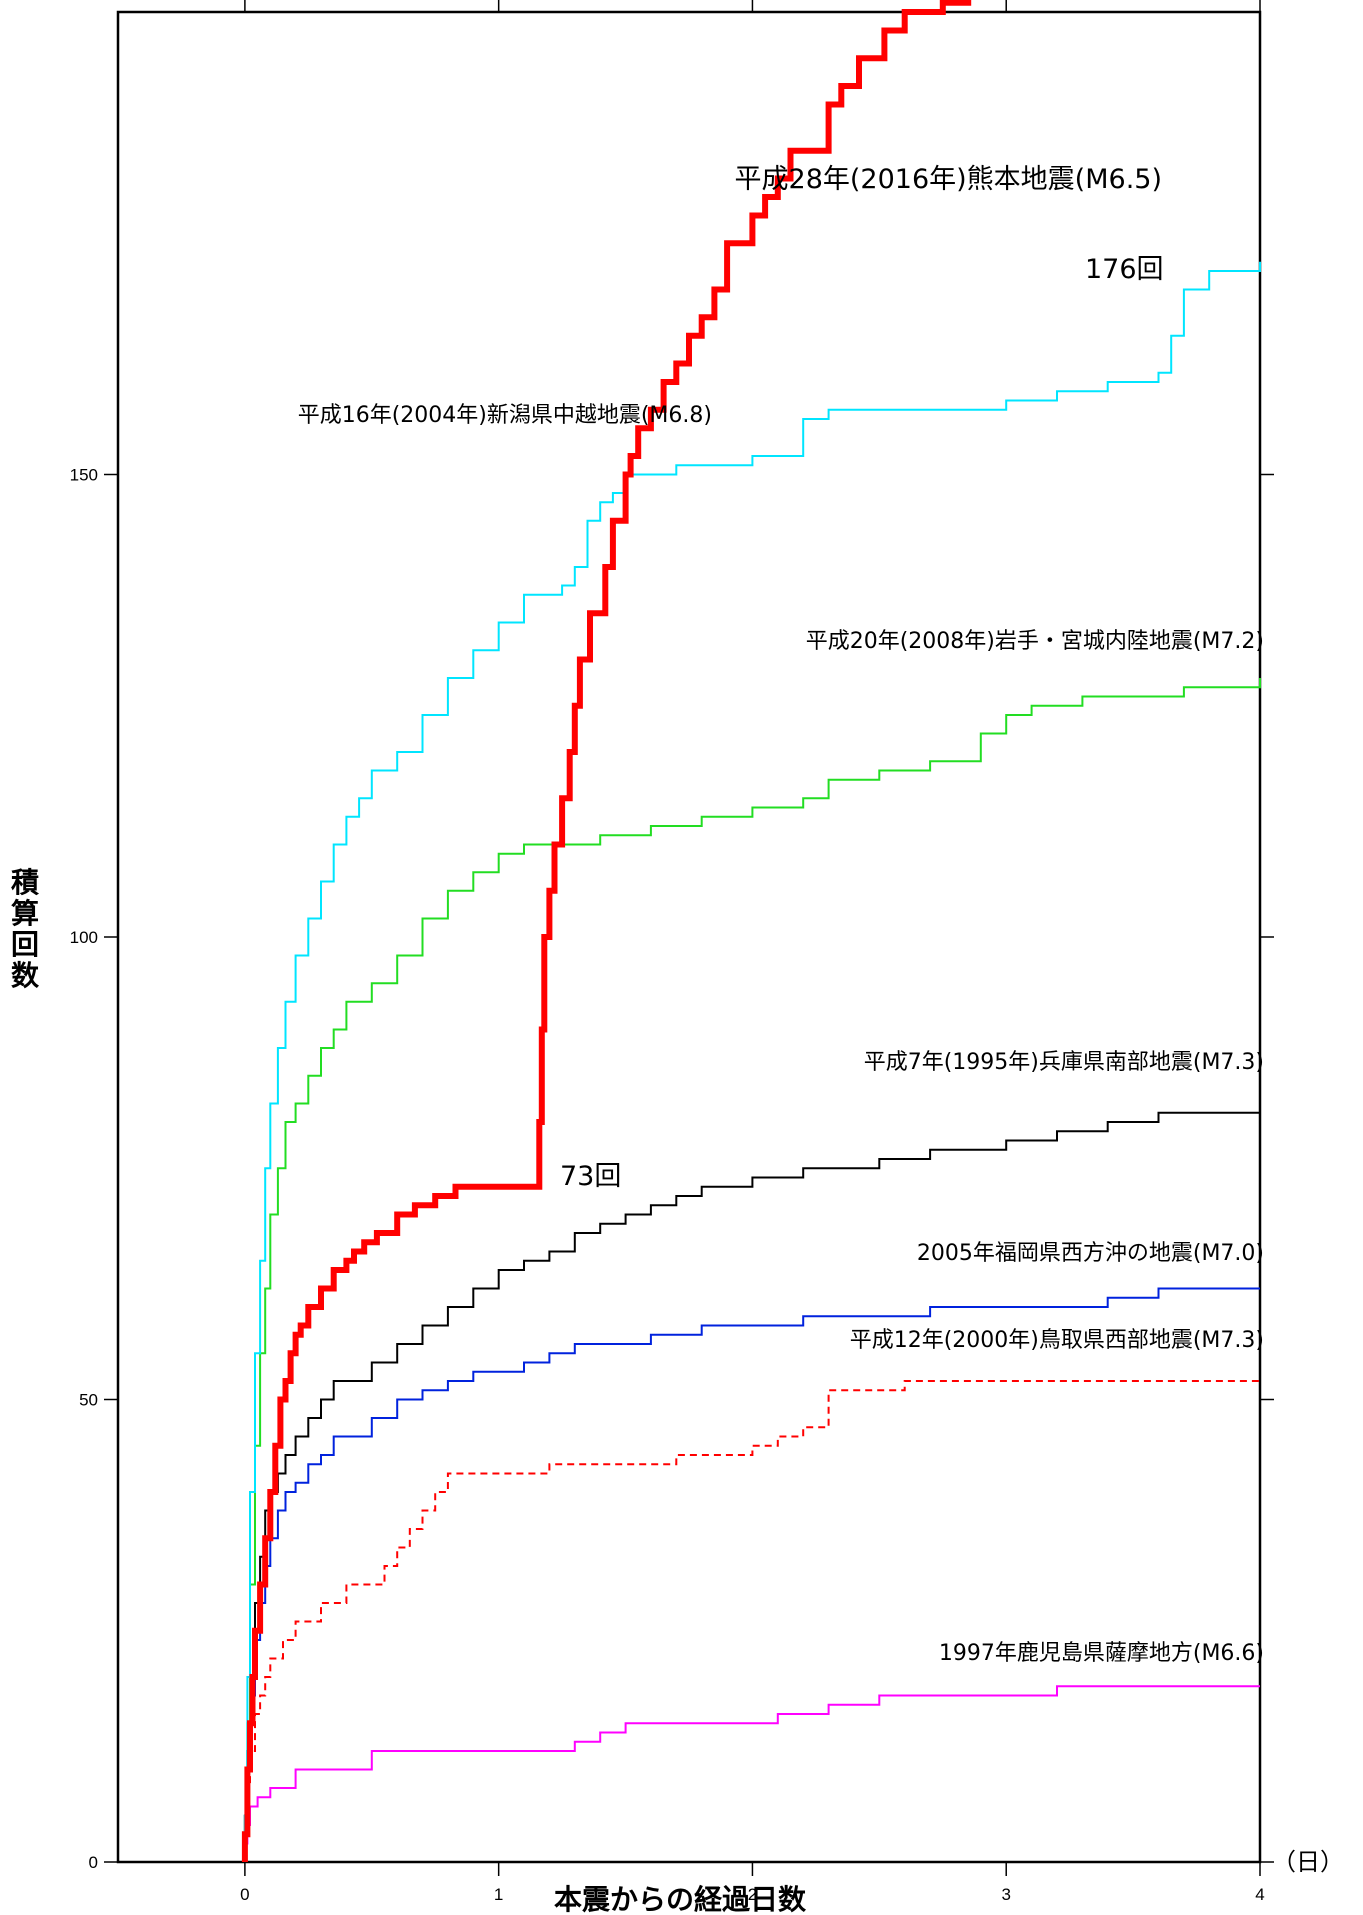 Image resolution: width=1363 pixels, height=1915 pixels. I want to click on x-tick-label-3: 3, so click(1005, 1894).